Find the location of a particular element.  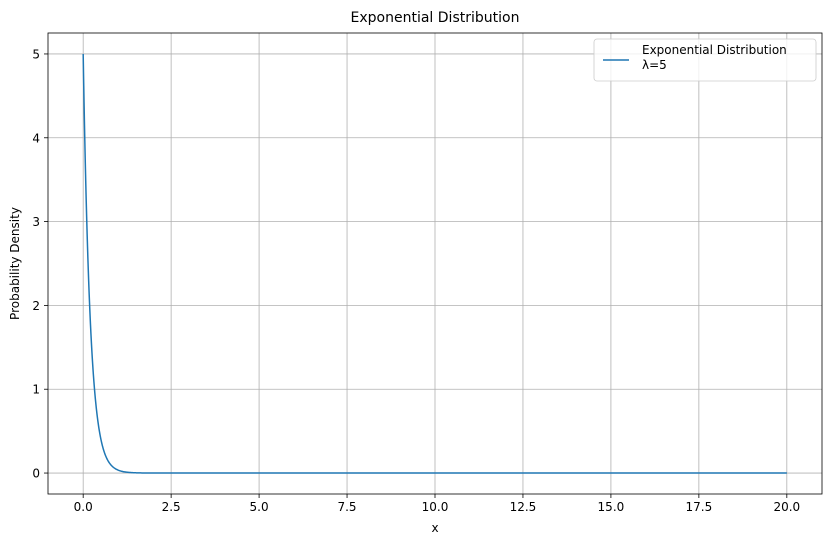

chart-title: Exponential Distribution is located at coordinates (435, 18).